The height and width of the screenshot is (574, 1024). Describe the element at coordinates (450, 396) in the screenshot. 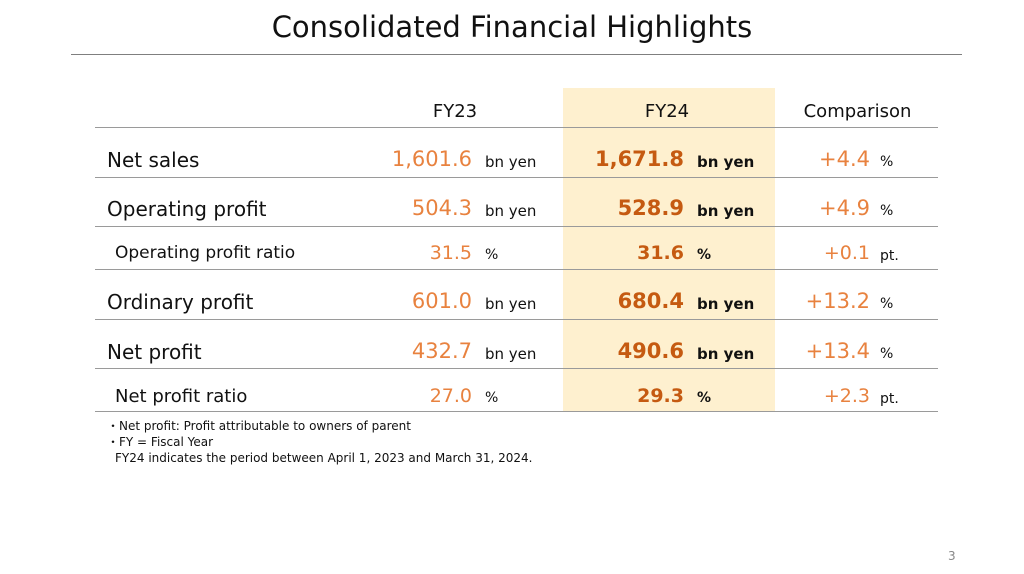

I see `fy23-value: 27.0` at that location.